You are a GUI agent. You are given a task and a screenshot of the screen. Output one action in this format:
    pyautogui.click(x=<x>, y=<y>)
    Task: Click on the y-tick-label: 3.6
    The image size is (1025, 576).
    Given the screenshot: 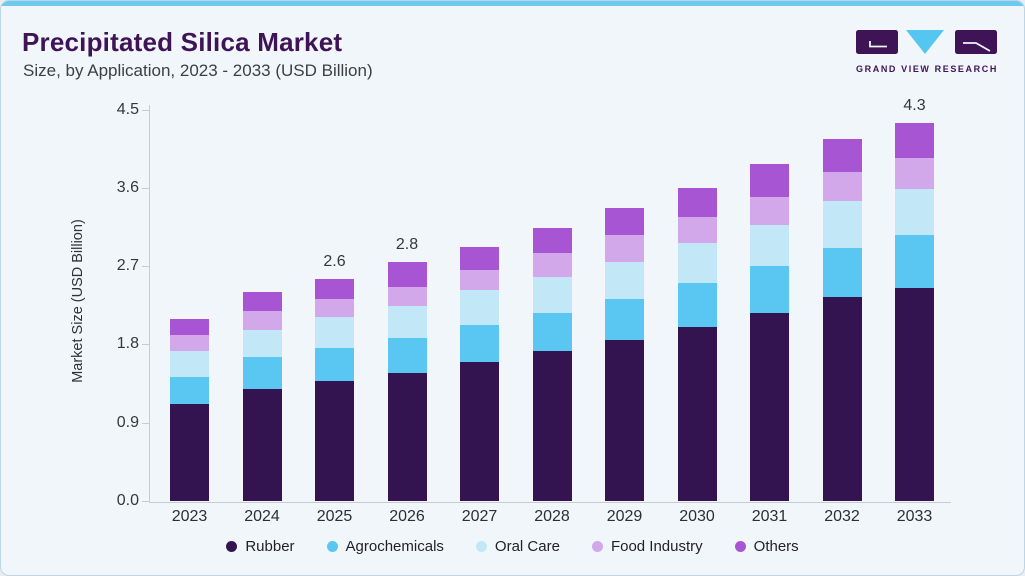 What is the action you would take?
    pyautogui.click(x=127, y=187)
    